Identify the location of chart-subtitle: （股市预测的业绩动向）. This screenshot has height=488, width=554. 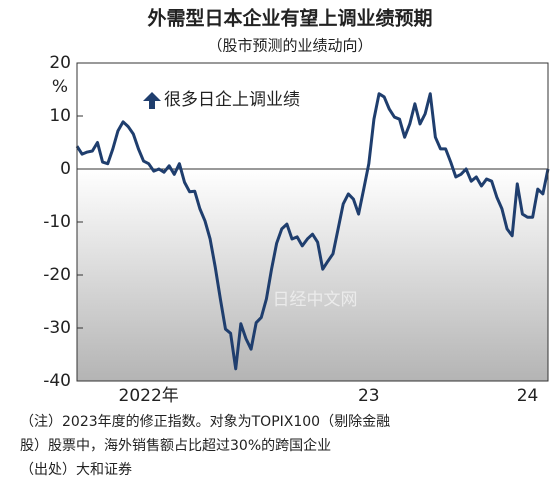
(289, 46).